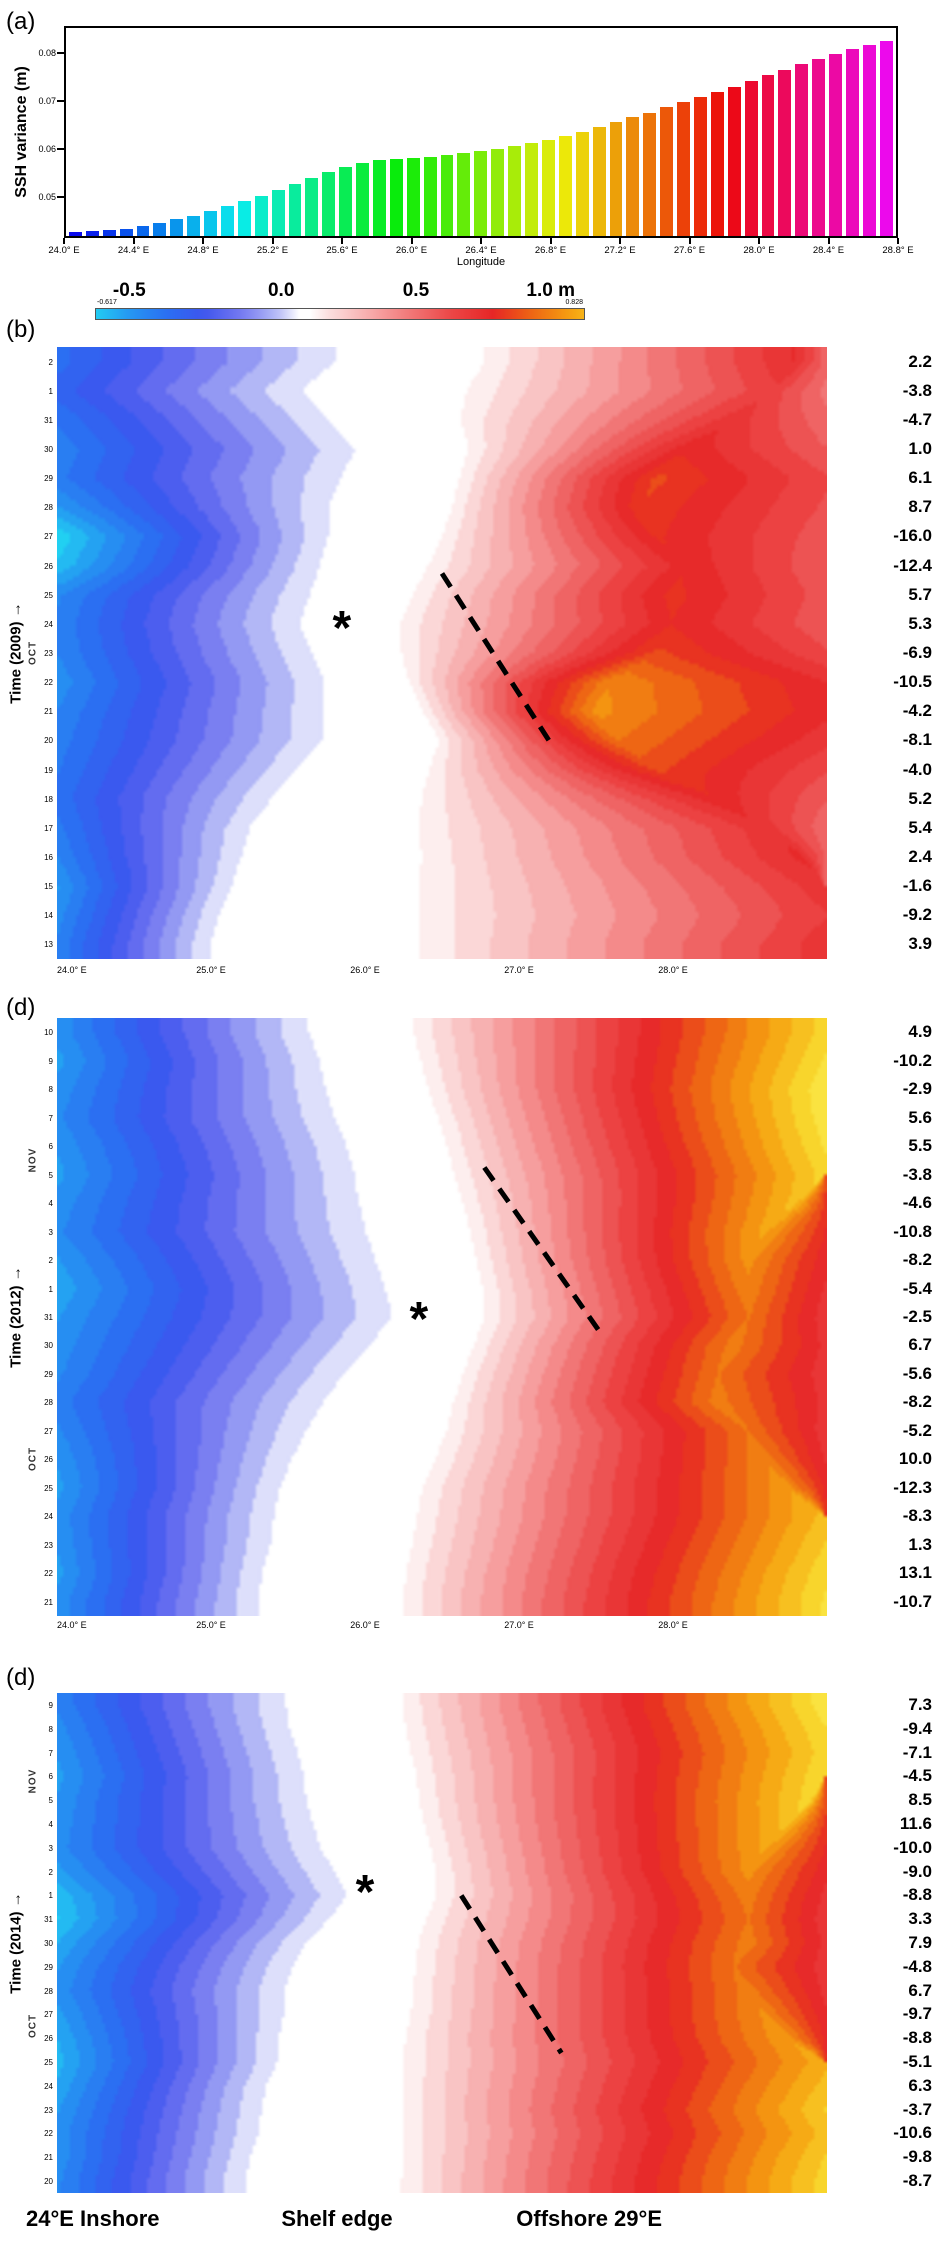  Describe the element at coordinates (915, 1573) in the screenshot. I see `right-value: 13.1` at that location.